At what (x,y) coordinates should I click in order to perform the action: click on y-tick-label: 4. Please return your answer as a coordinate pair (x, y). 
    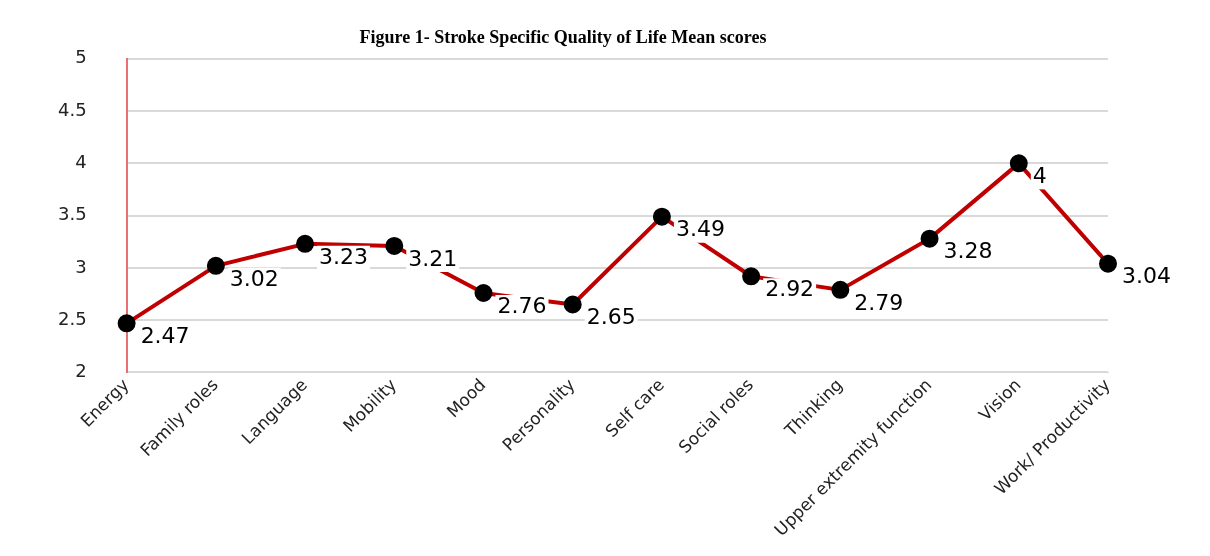
    Looking at the image, I should click on (81, 162).